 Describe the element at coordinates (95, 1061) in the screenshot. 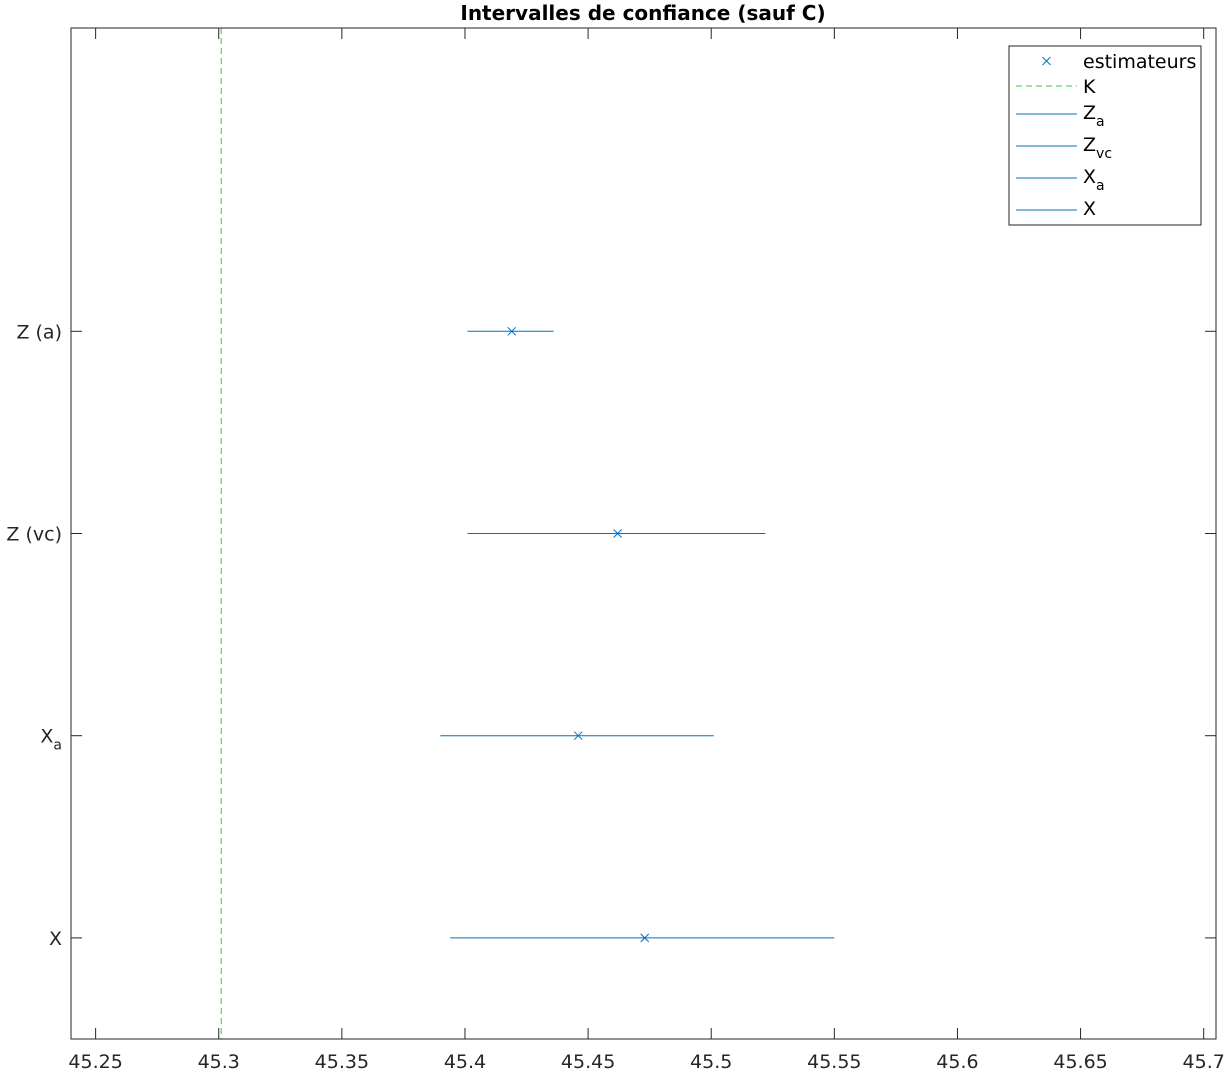

I see `x-tick-label: 45.25` at that location.